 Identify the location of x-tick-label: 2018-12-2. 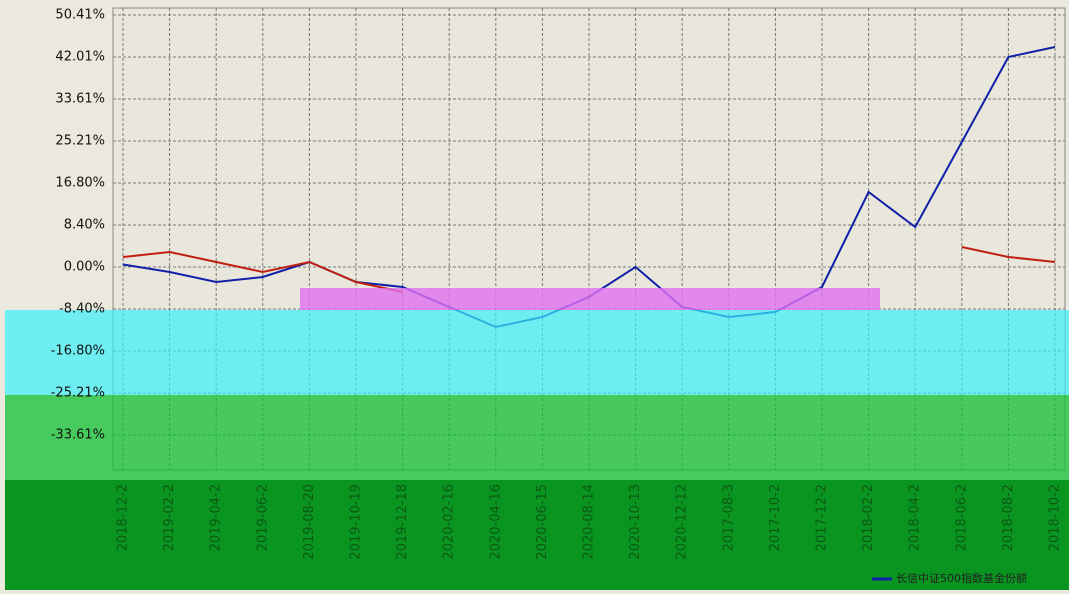
(123, 517).